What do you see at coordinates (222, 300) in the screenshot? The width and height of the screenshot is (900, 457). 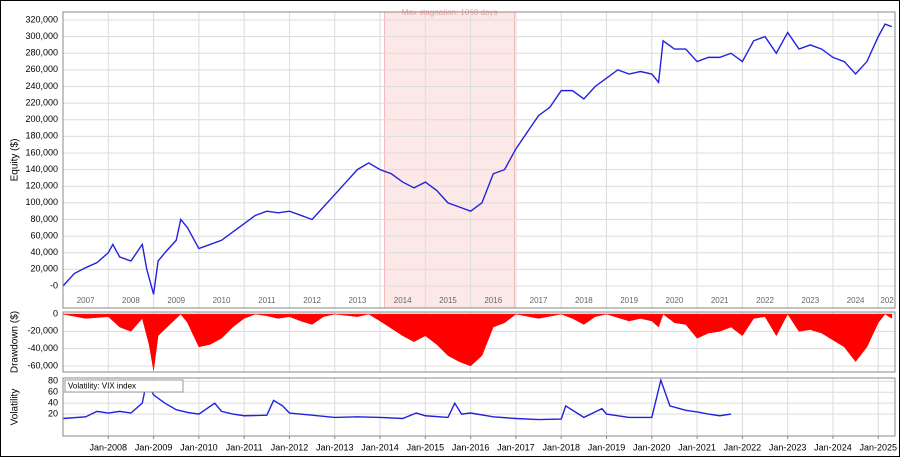 I see `year-label: 2010` at bounding box center [222, 300].